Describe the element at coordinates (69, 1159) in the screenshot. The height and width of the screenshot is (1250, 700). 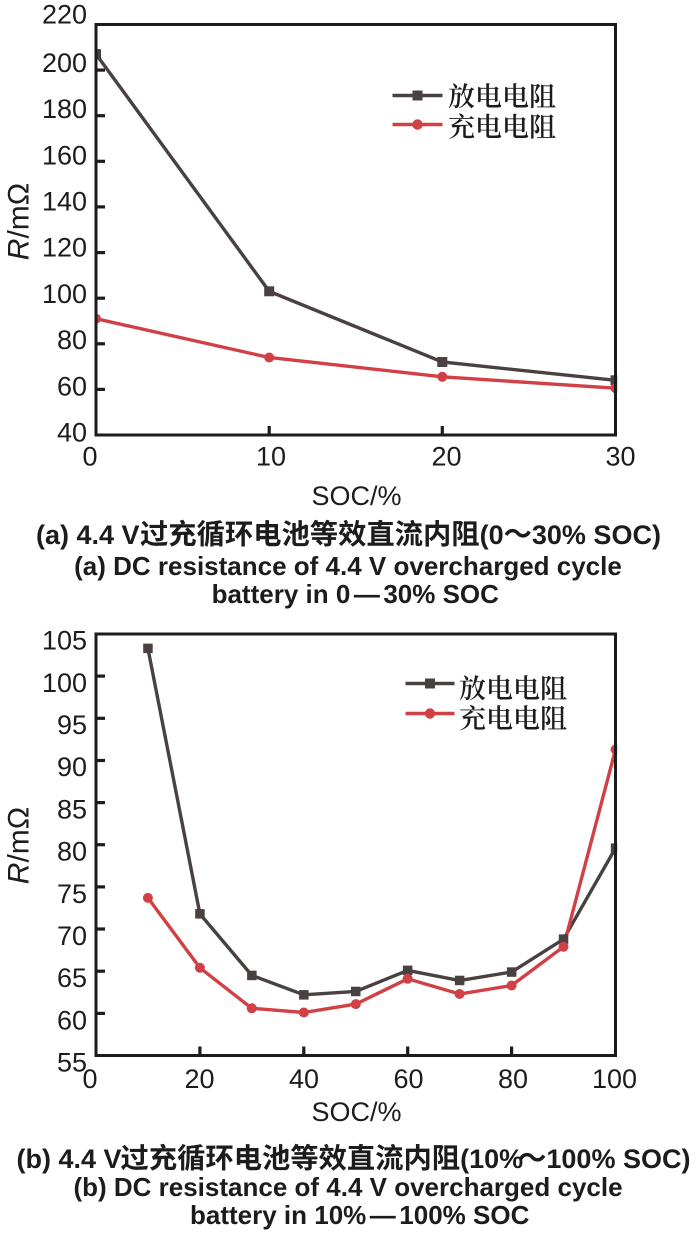
I see `svg-text: (b) 4.4 V` at that location.